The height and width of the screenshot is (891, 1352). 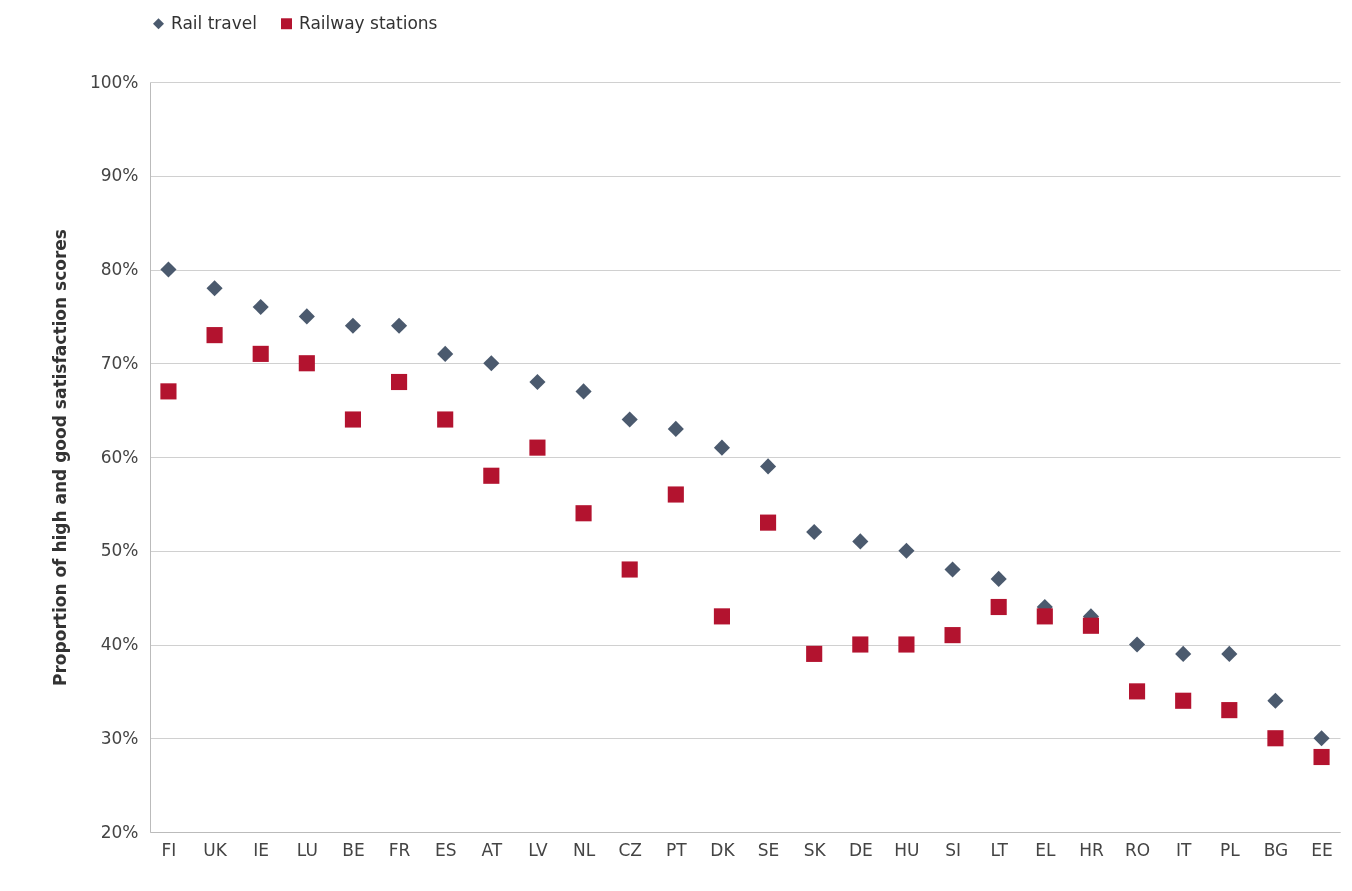 What do you see at coordinates (676, 849) in the screenshot?
I see `x-tick-label: PT` at bounding box center [676, 849].